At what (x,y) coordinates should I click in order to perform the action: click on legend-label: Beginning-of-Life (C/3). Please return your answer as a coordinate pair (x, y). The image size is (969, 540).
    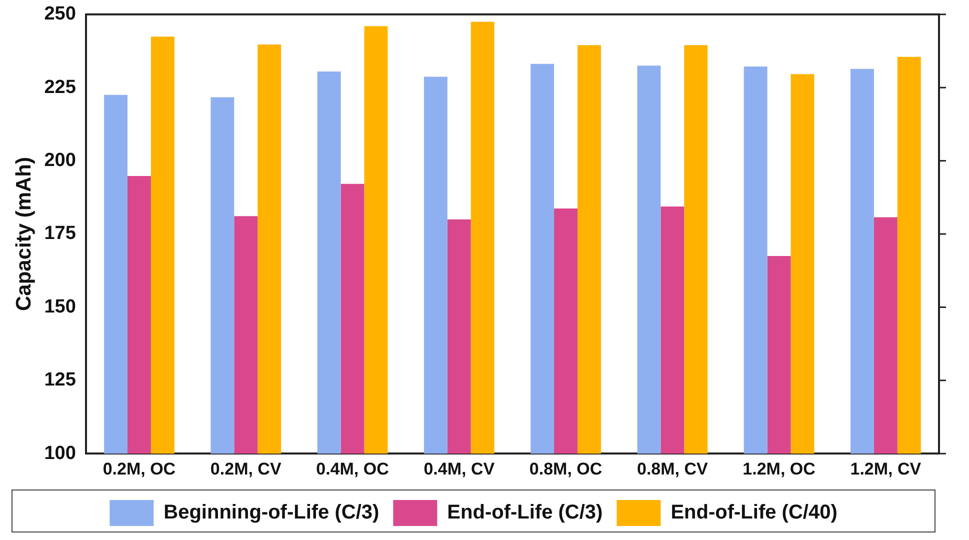
    Looking at the image, I should click on (272, 513).